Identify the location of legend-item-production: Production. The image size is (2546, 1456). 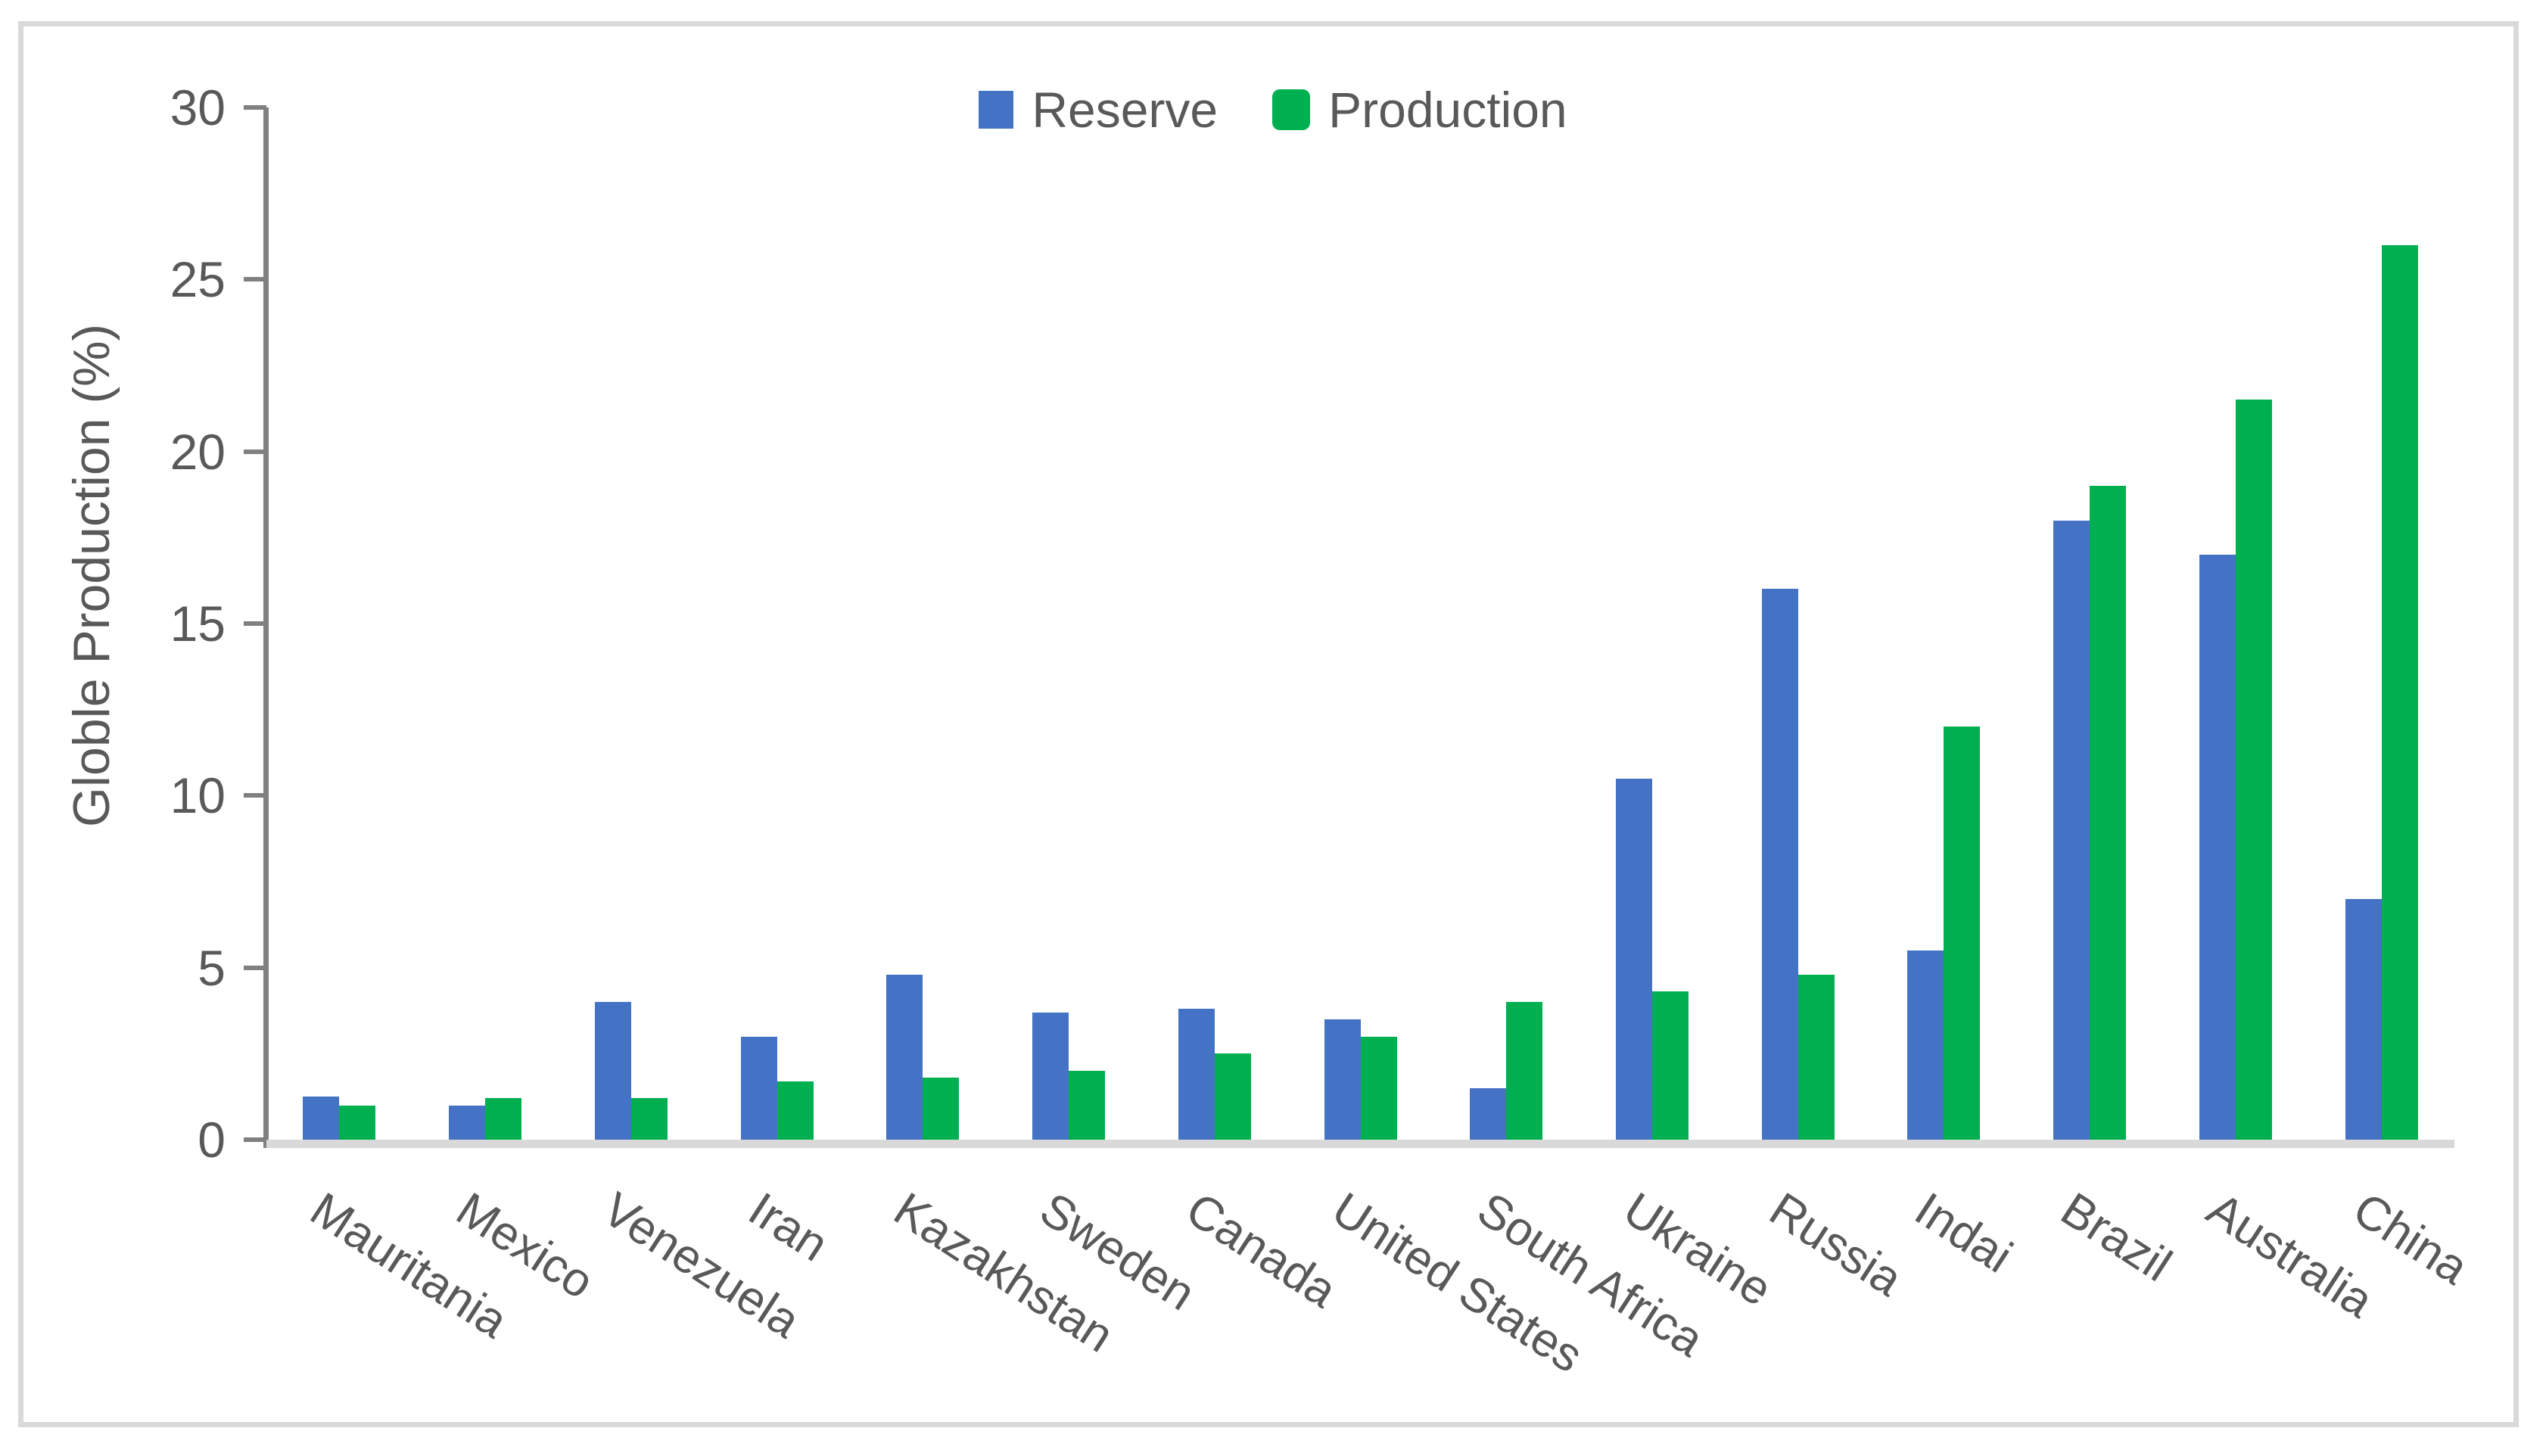
(1419, 110).